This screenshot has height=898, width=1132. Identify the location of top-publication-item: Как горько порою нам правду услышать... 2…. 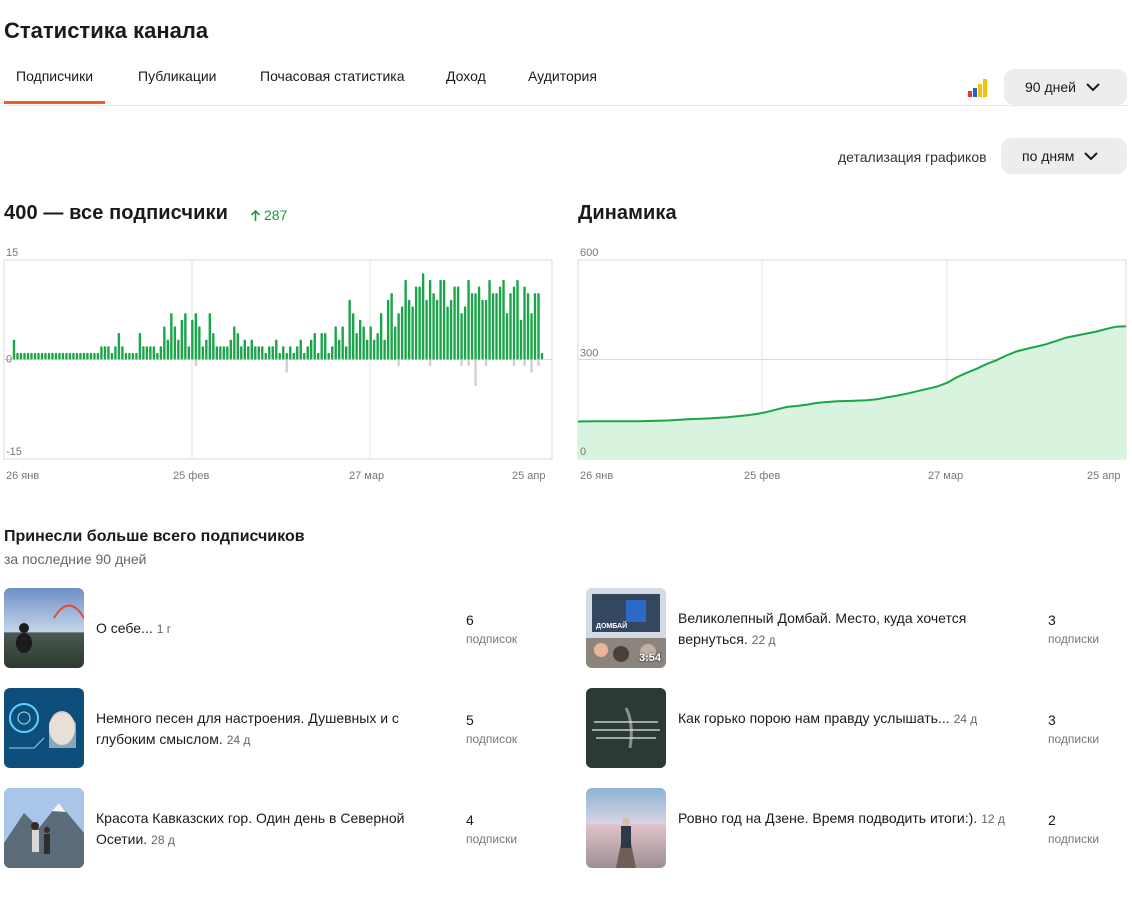
(859, 728).